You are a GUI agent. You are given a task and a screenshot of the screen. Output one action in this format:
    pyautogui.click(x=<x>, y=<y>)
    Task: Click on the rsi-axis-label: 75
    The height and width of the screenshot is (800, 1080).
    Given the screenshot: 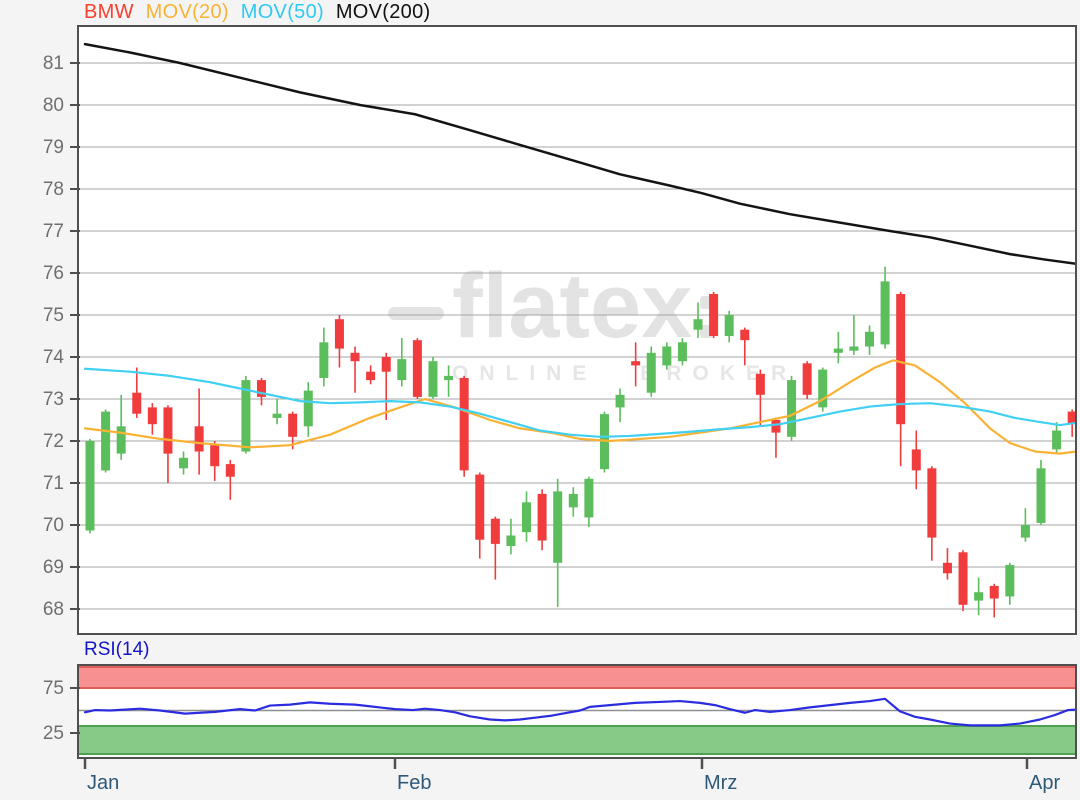 What is the action you would take?
    pyautogui.click(x=53, y=688)
    